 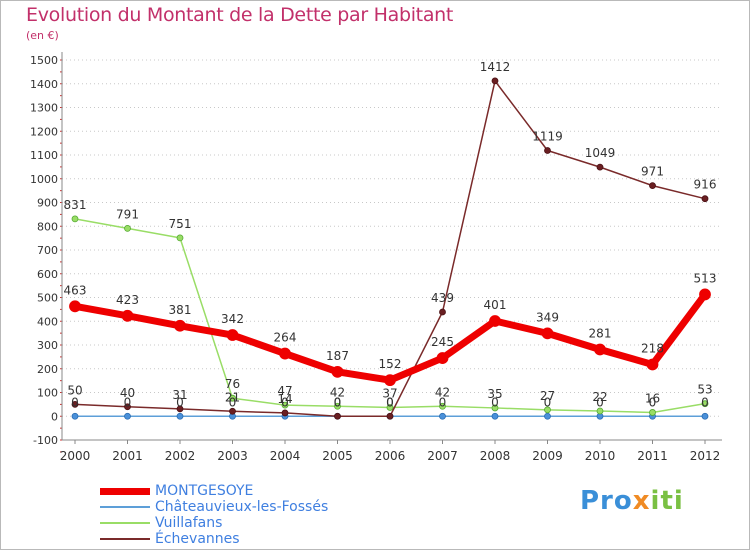 I want to click on x-tick-label: 2009, so click(x=547, y=456).